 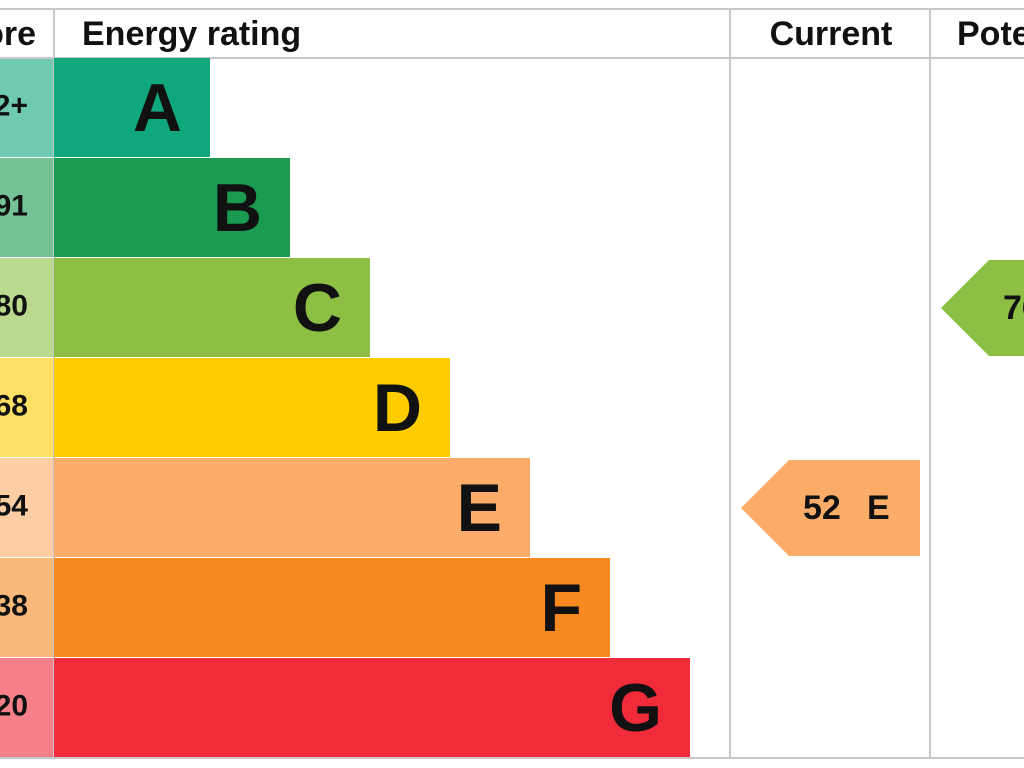 What do you see at coordinates (14, 606) in the screenshot?
I see `band-score: 21-38` at bounding box center [14, 606].